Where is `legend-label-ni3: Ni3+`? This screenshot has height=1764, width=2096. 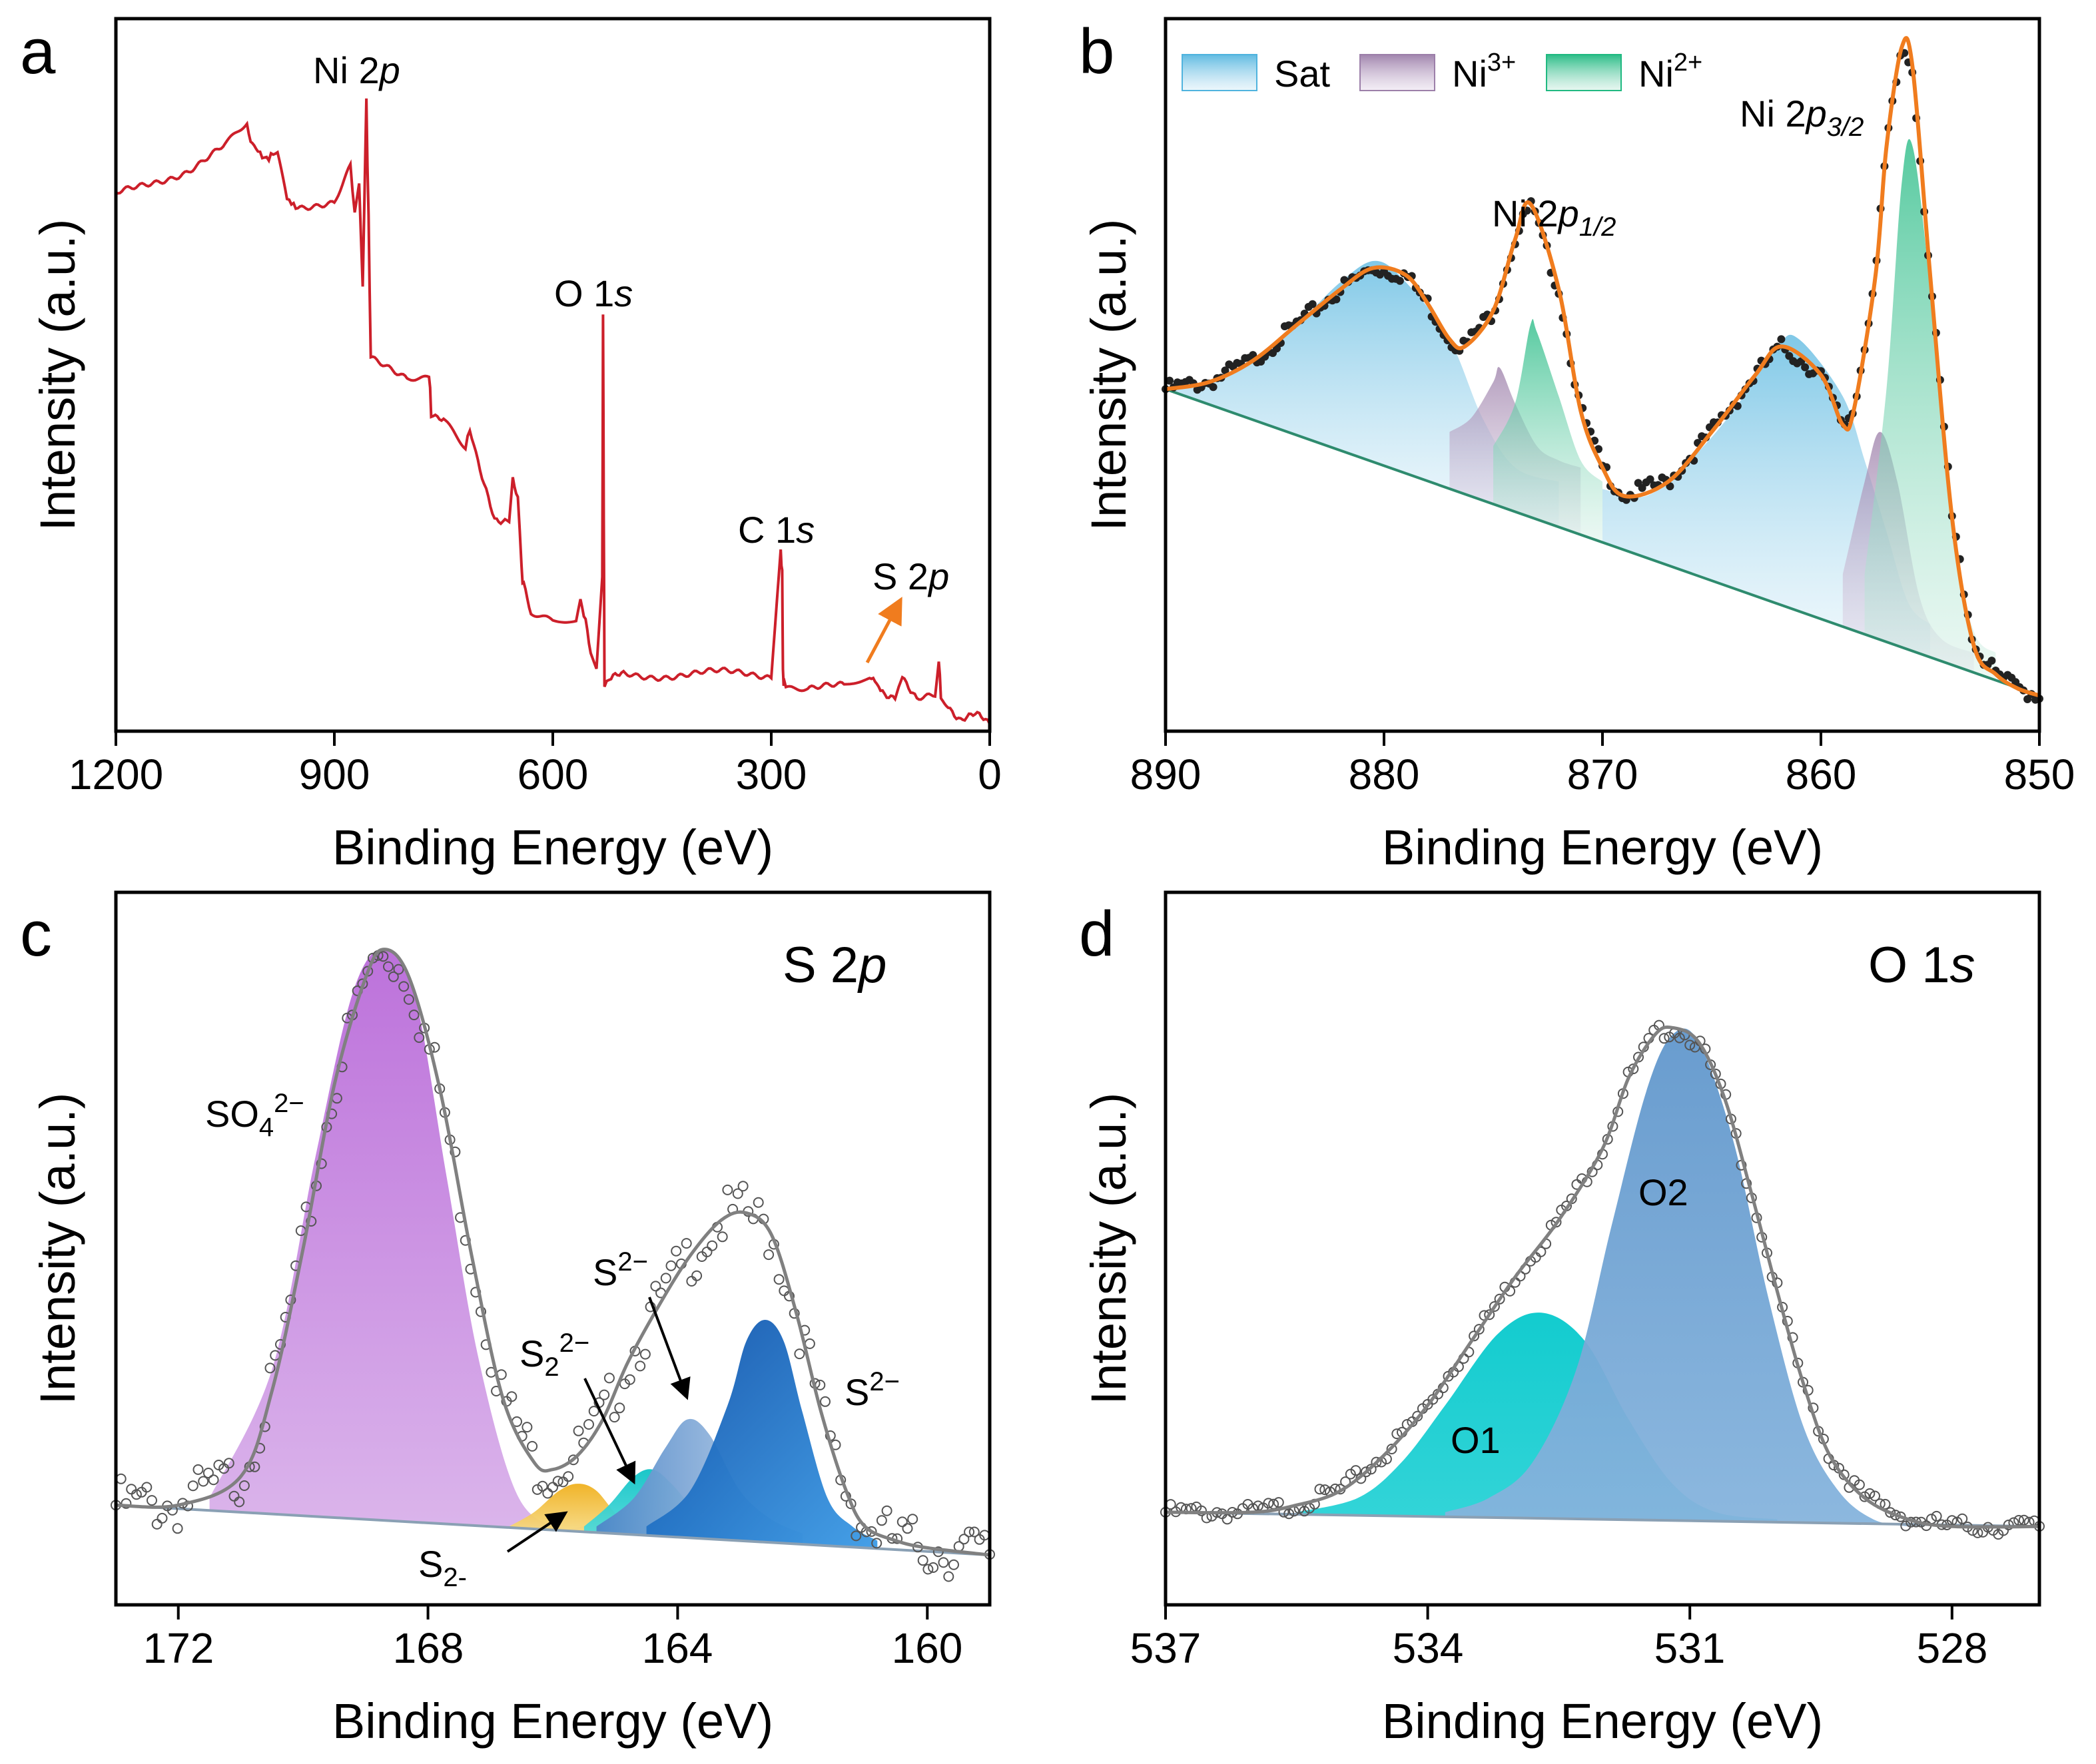
legend-label-ni3: Ni3+ is located at coordinates (1484, 72).